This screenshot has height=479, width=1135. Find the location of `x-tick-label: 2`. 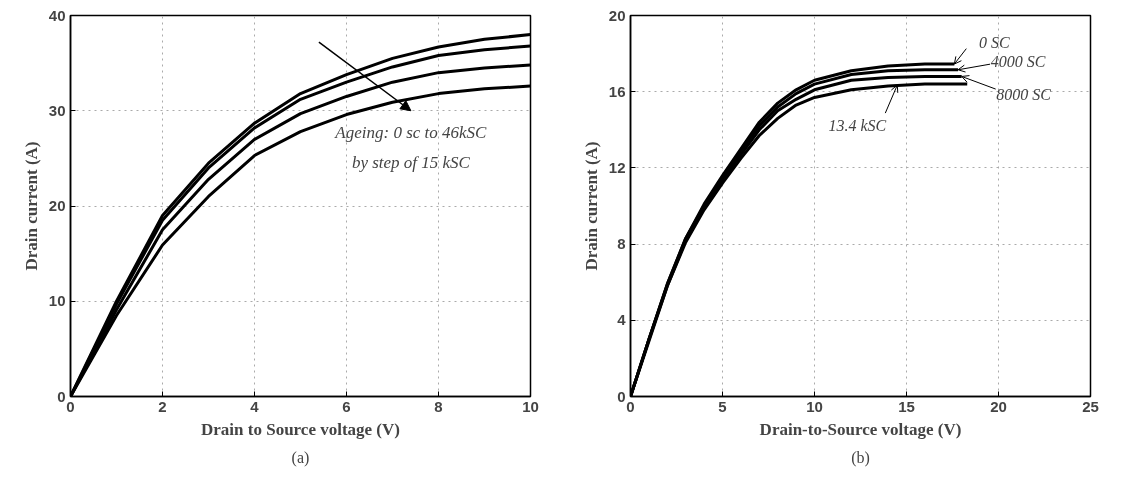

x-tick-label: 2 is located at coordinates (162, 406).